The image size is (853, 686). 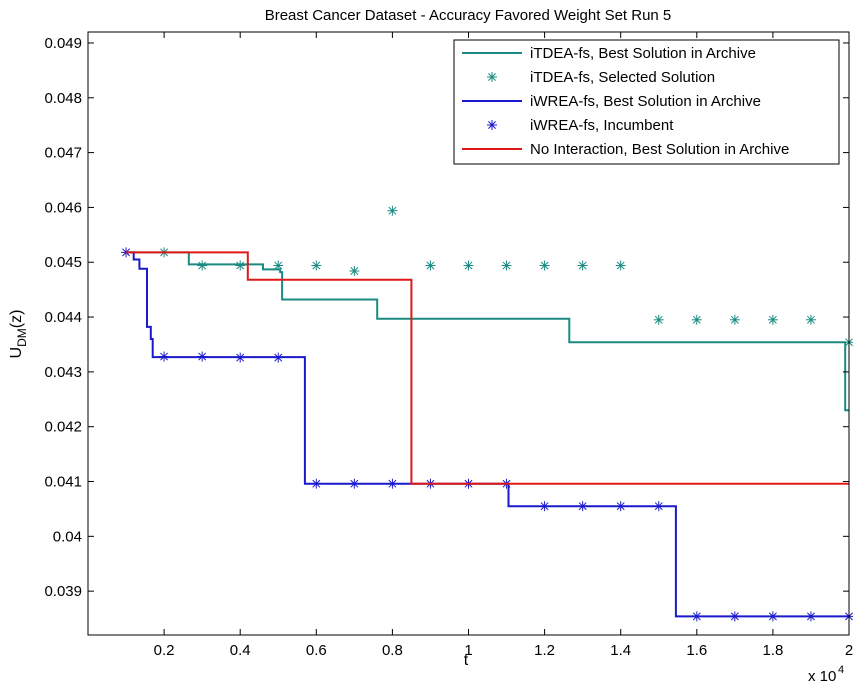 I want to click on x-tick-label: 1, so click(x=468, y=650).